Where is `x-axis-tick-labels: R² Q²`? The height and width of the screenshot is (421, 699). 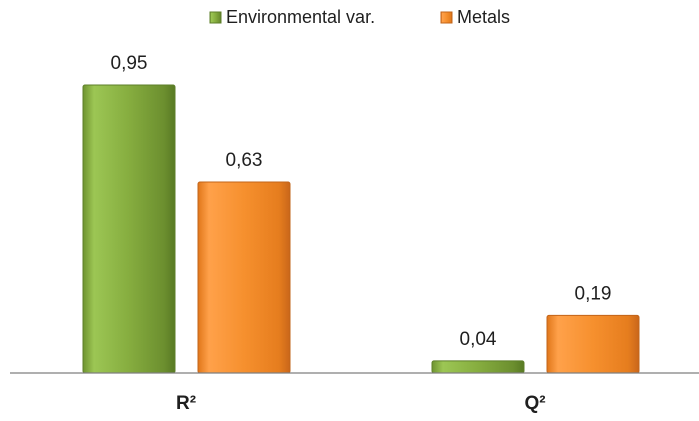
x-axis-tick-labels: R² Q² is located at coordinates (361, 403).